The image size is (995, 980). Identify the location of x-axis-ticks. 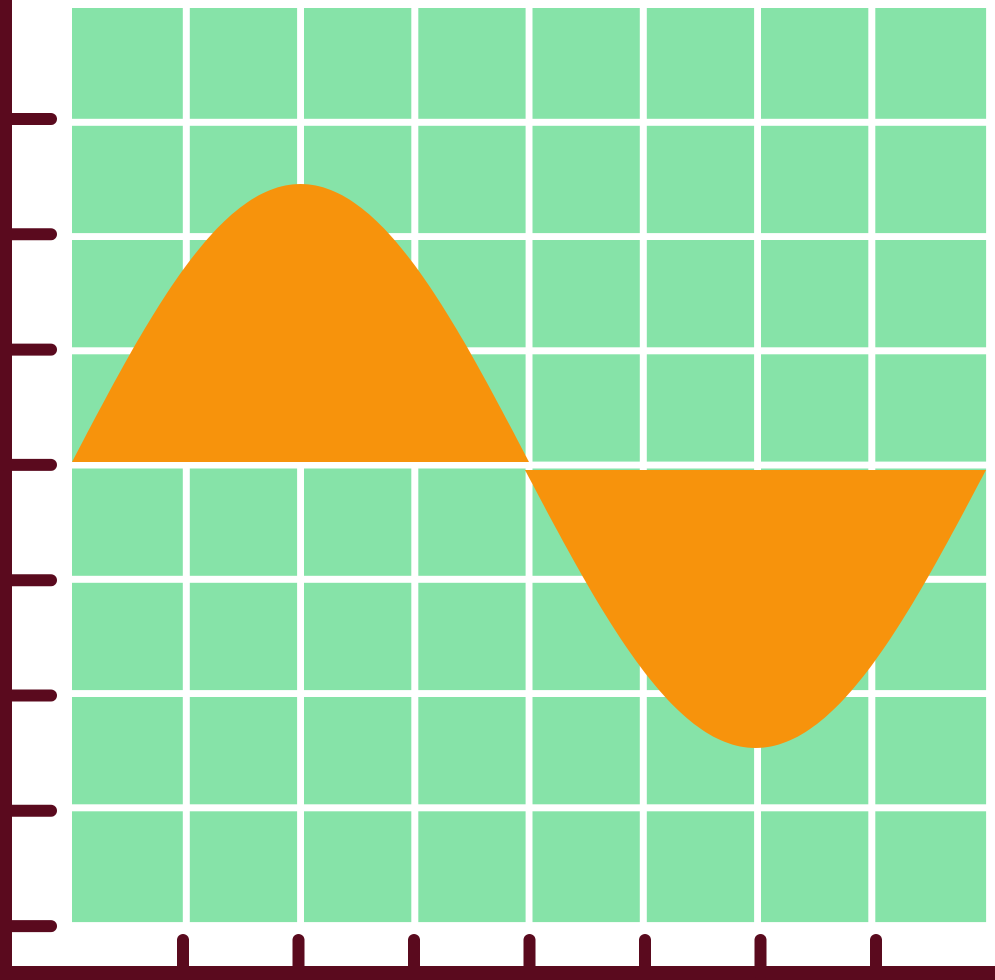
(529, 957).